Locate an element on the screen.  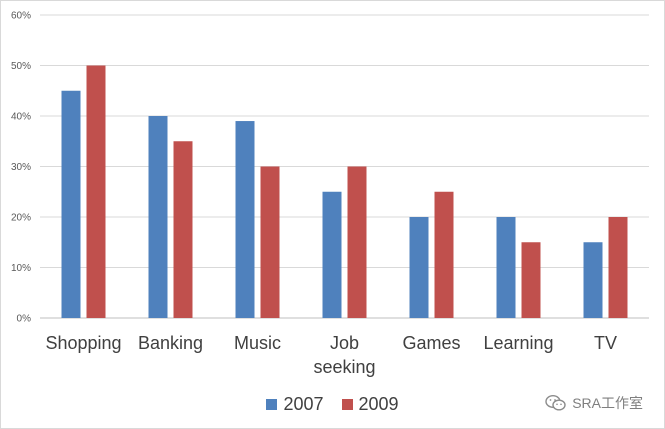
y-tick-label: 30% is located at coordinates (21, 167).